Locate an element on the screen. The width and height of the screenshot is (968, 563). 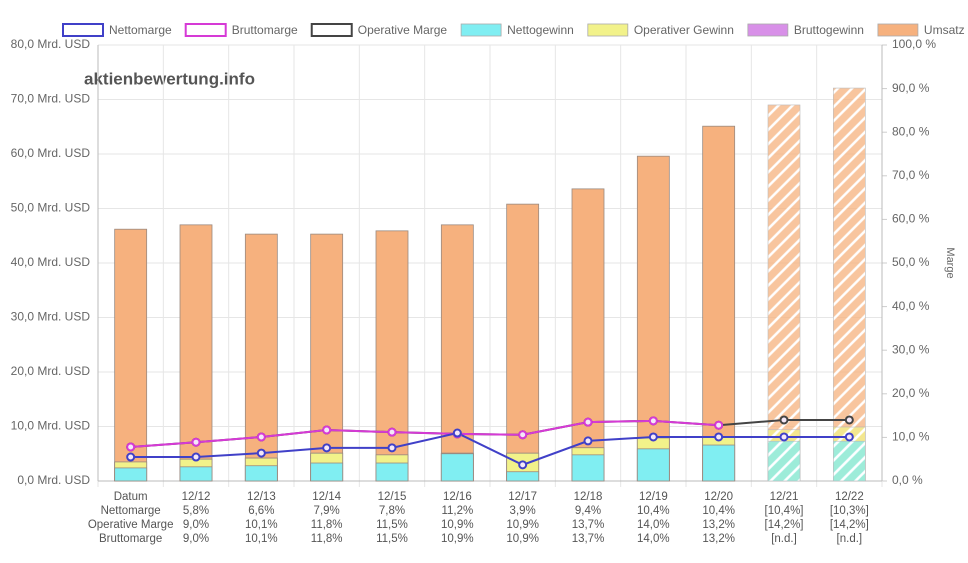
x-tick-label: 12/15 is located at coordinates (392, 497).